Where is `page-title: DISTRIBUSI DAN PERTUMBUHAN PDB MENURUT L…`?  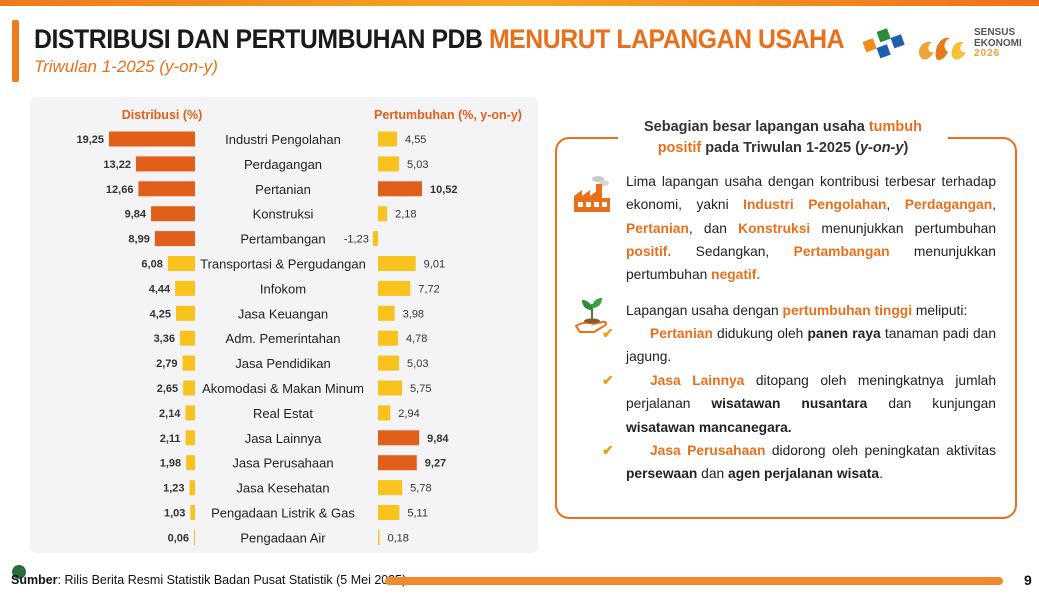
page-title: DISTRIBUSI DAN PERTUMBUHAN PDB MENURUT L… is located at coordinates (439, 39).